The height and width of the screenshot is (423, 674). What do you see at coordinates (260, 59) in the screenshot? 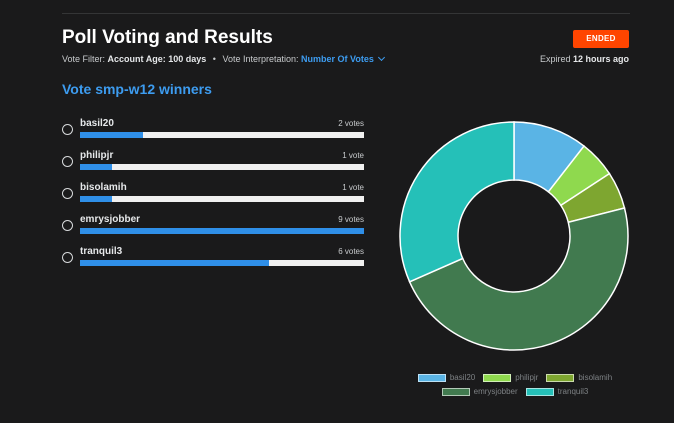
I see `vote-interpretation-label: Vote Interpretation:` at bounding box center [260, 59].